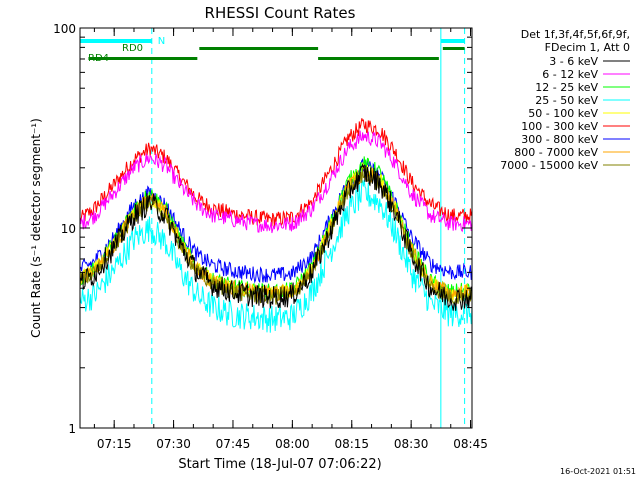 This screenshot has height=480, width=640. I want to click on x-tick-label: 08:30, so click(411, 444).